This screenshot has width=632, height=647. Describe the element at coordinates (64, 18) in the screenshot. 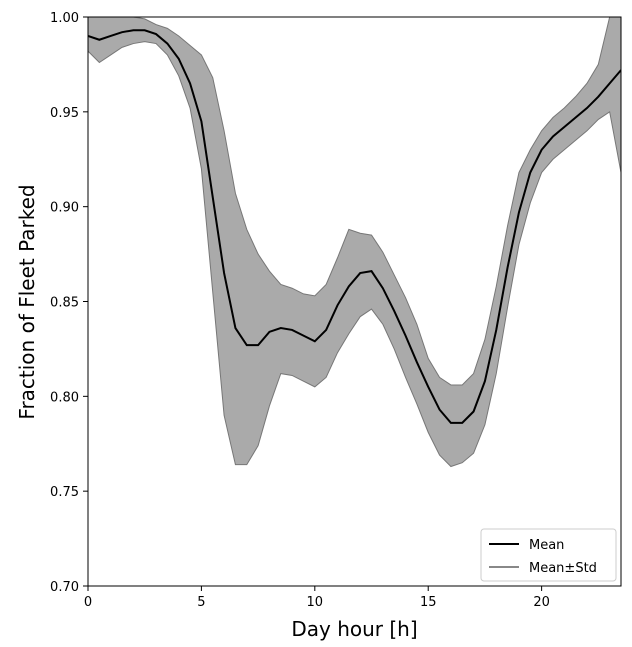

I see `y-tick-label: 1.00` at that location.